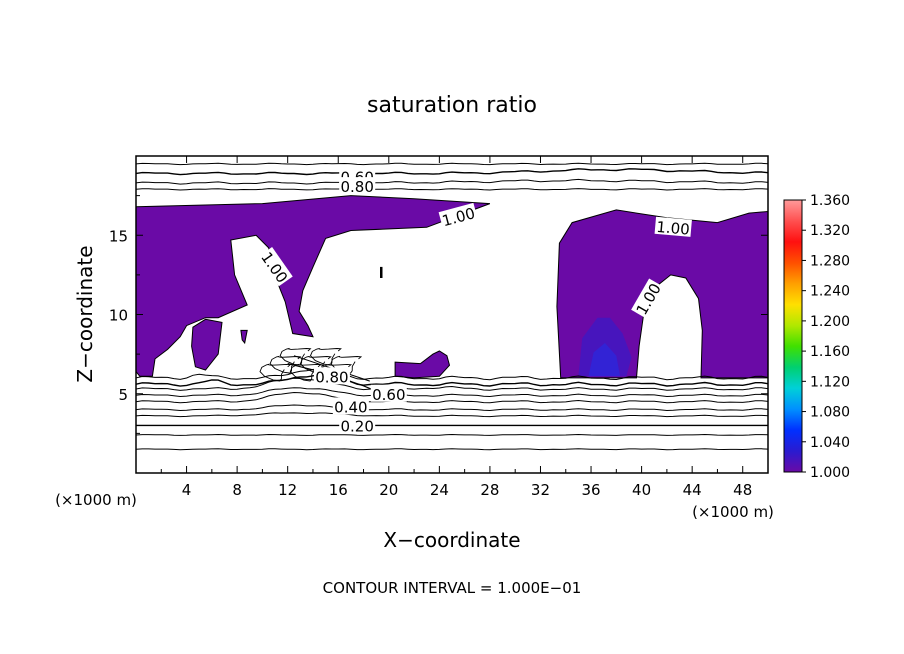  I want to click on colorbar-tick-label: 1.200, so click(830, 322).